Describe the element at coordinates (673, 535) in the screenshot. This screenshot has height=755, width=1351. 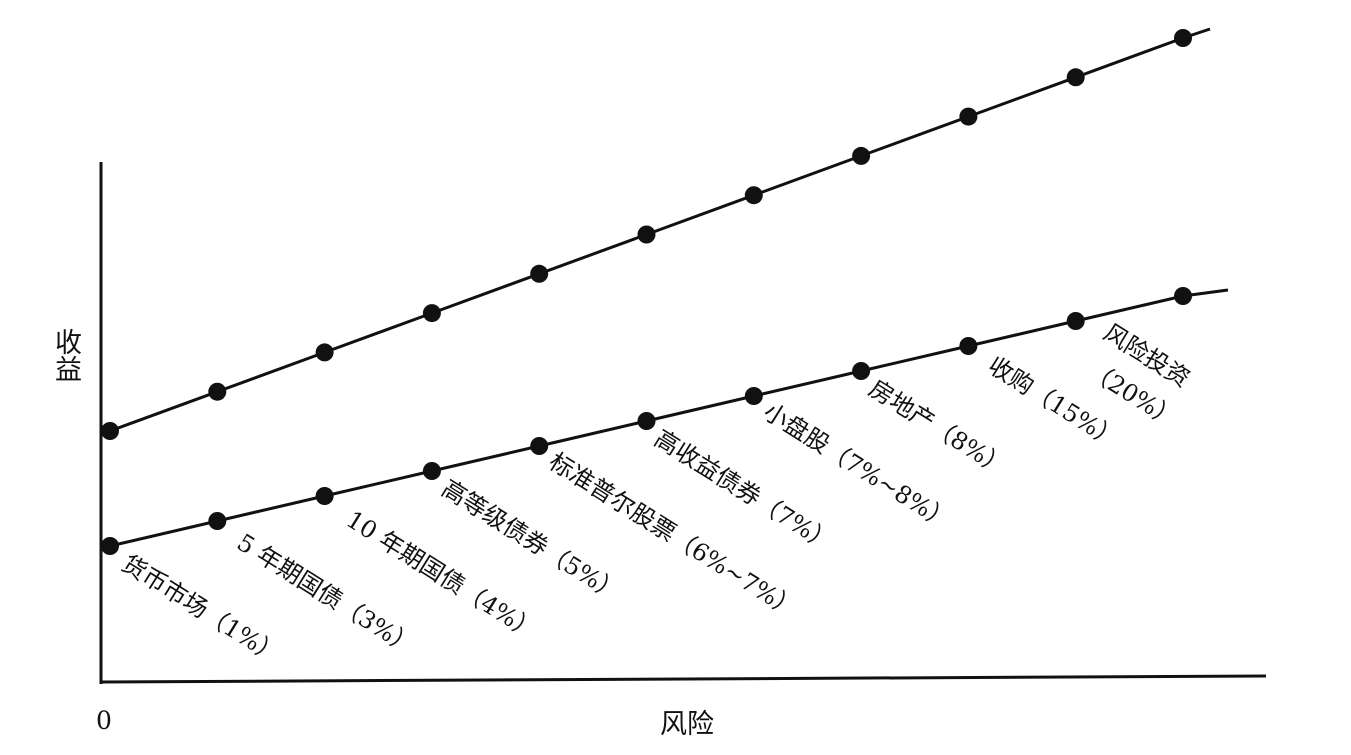
I see `point-label-4: 标准普尔股票（6%~7%）` at that location.